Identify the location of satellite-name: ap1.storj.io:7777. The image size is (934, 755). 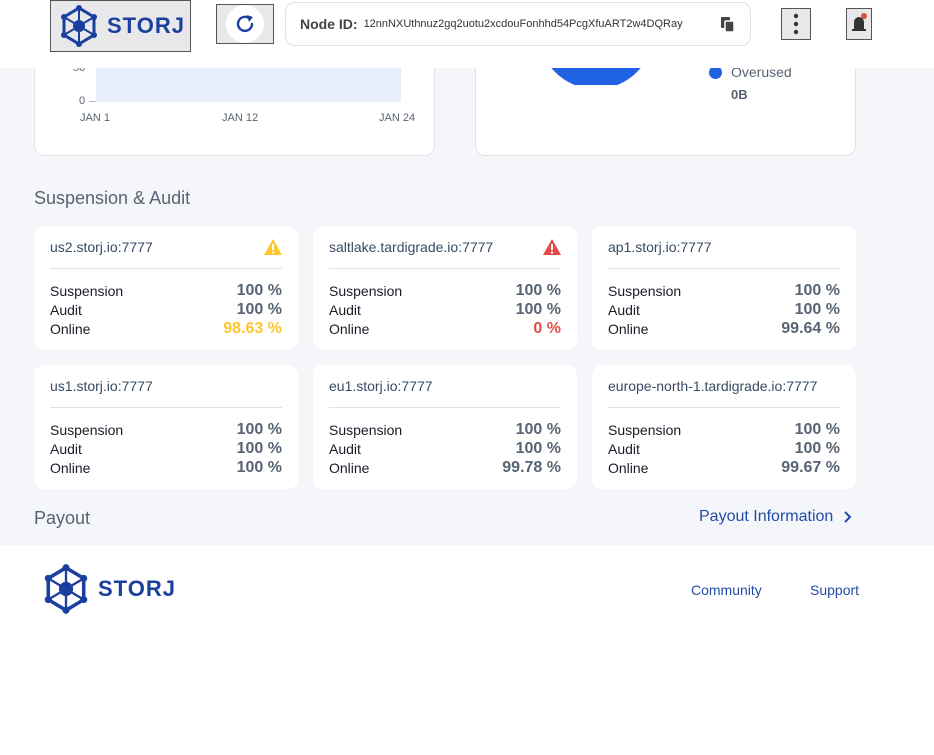
(660, 247).